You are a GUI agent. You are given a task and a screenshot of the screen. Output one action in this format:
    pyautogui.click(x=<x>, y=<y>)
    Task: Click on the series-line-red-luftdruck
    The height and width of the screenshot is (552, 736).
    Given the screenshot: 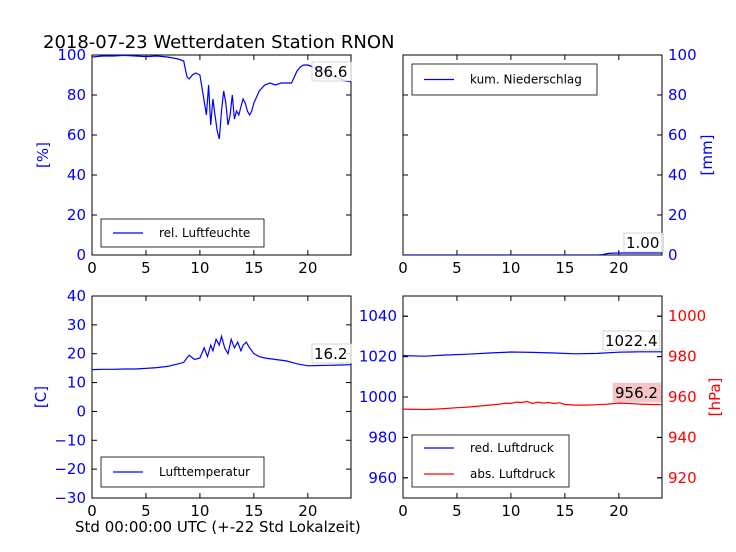 What is the action you would take?
    pyautogui.click(x=532, y=354)
    